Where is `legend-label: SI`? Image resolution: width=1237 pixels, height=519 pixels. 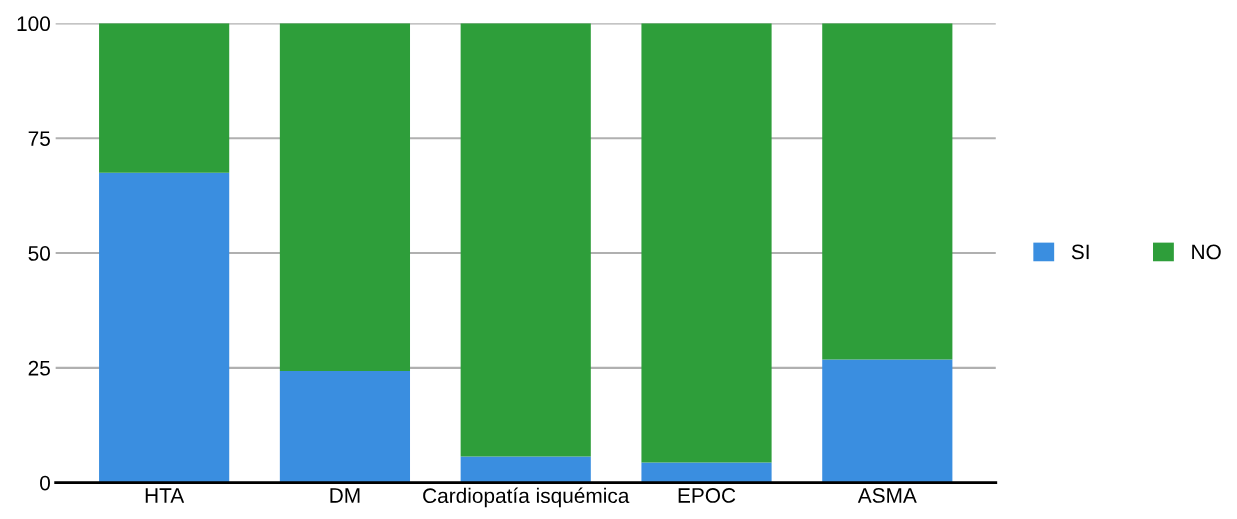
legend-label: SI is located at coordinates (1080, 252).